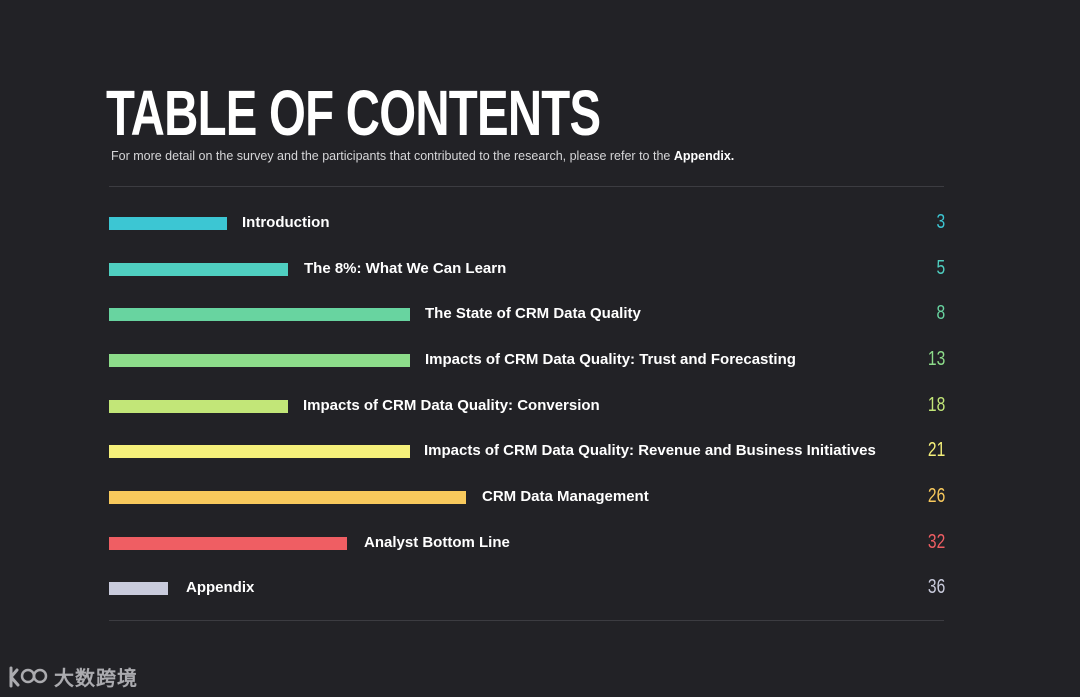  I want to click on toc-page-number: 8, so click(940, 313).